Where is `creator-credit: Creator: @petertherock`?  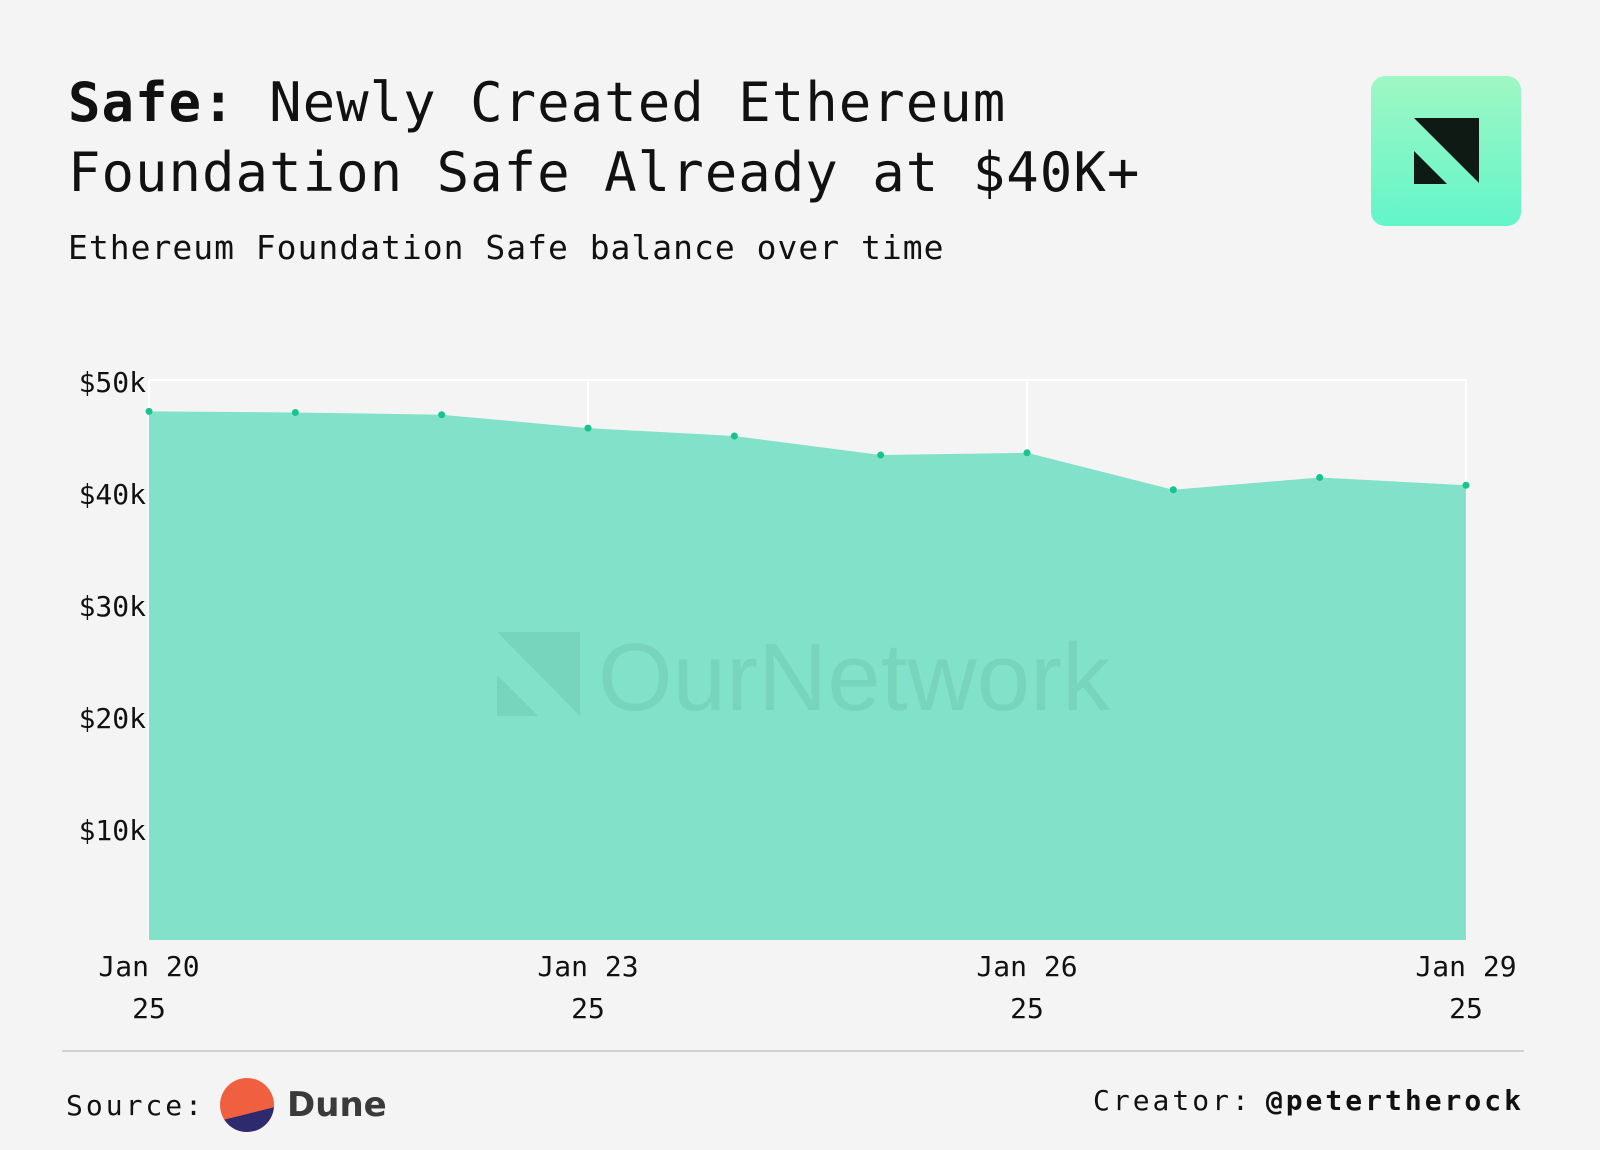 creator-credit: Creator: @petertherock is located at coordinates (1308, 1100).